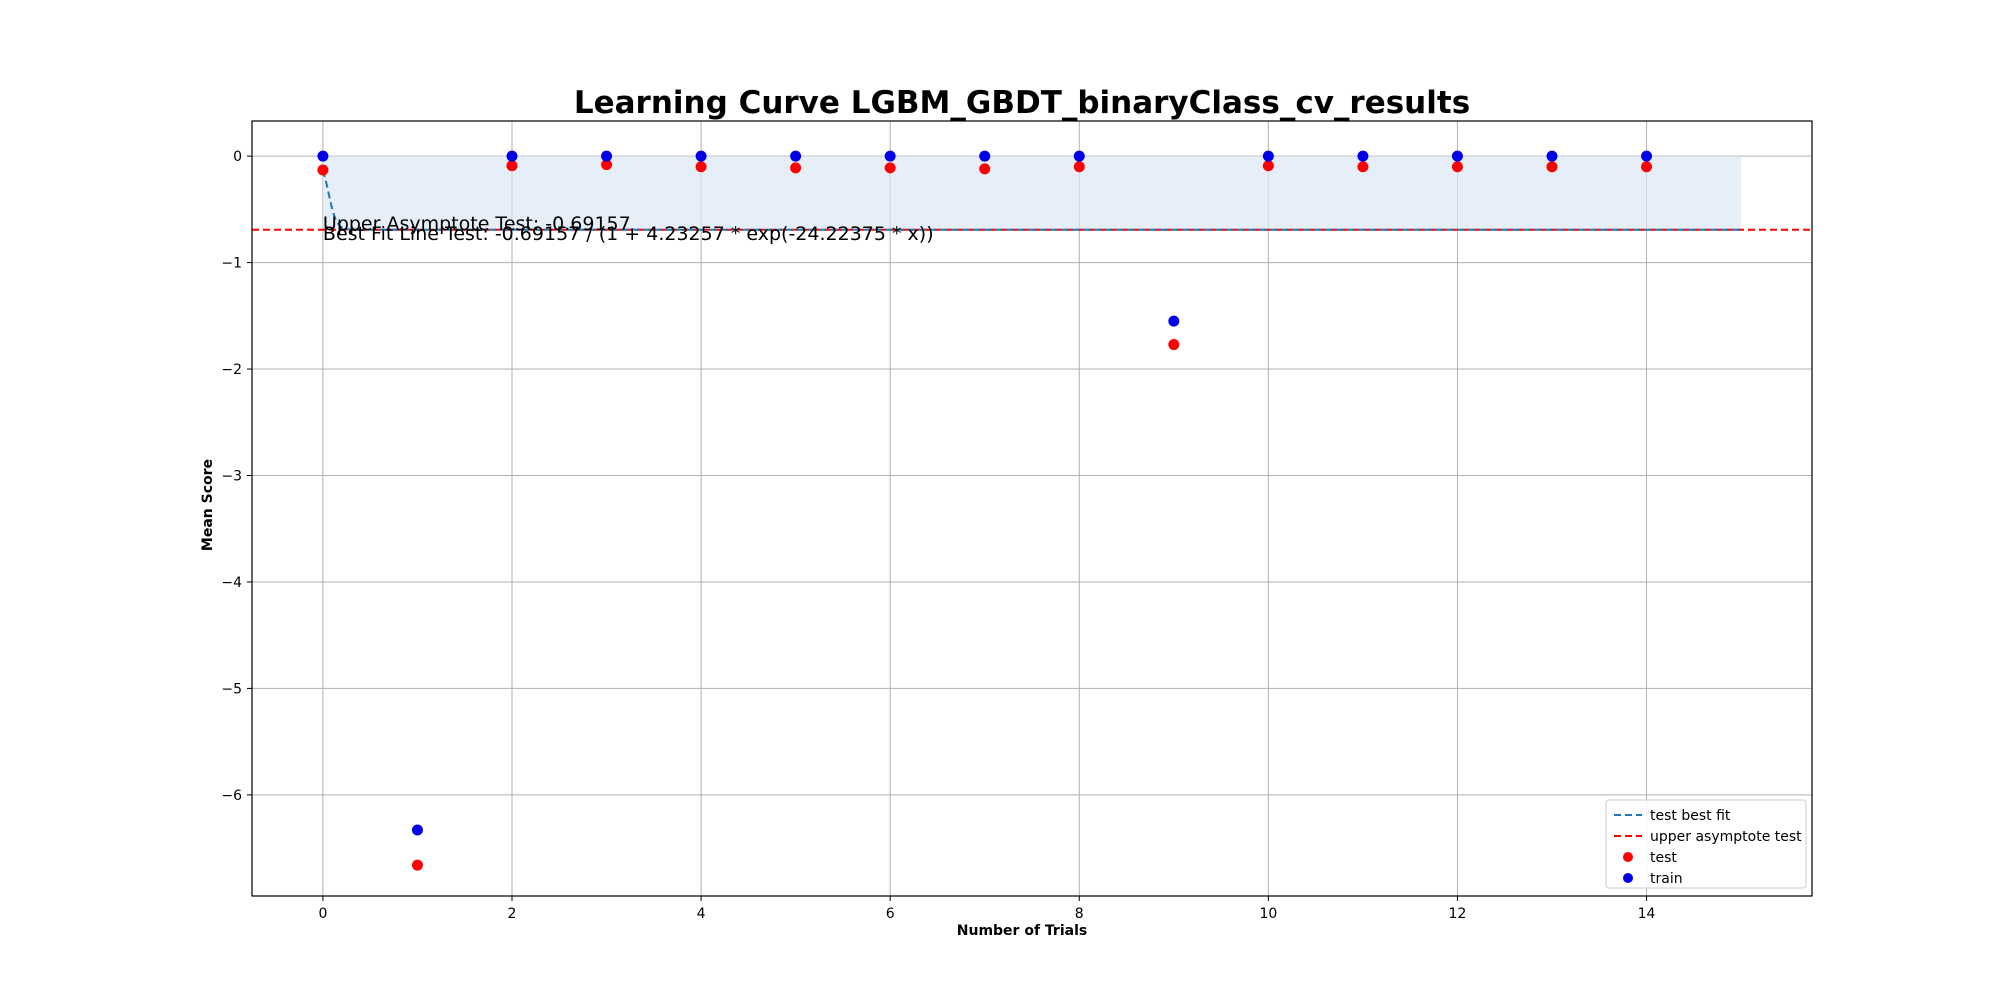 The image size is (2000, 1000). I want to click on y-tick-label: −4, so click(231, 583).